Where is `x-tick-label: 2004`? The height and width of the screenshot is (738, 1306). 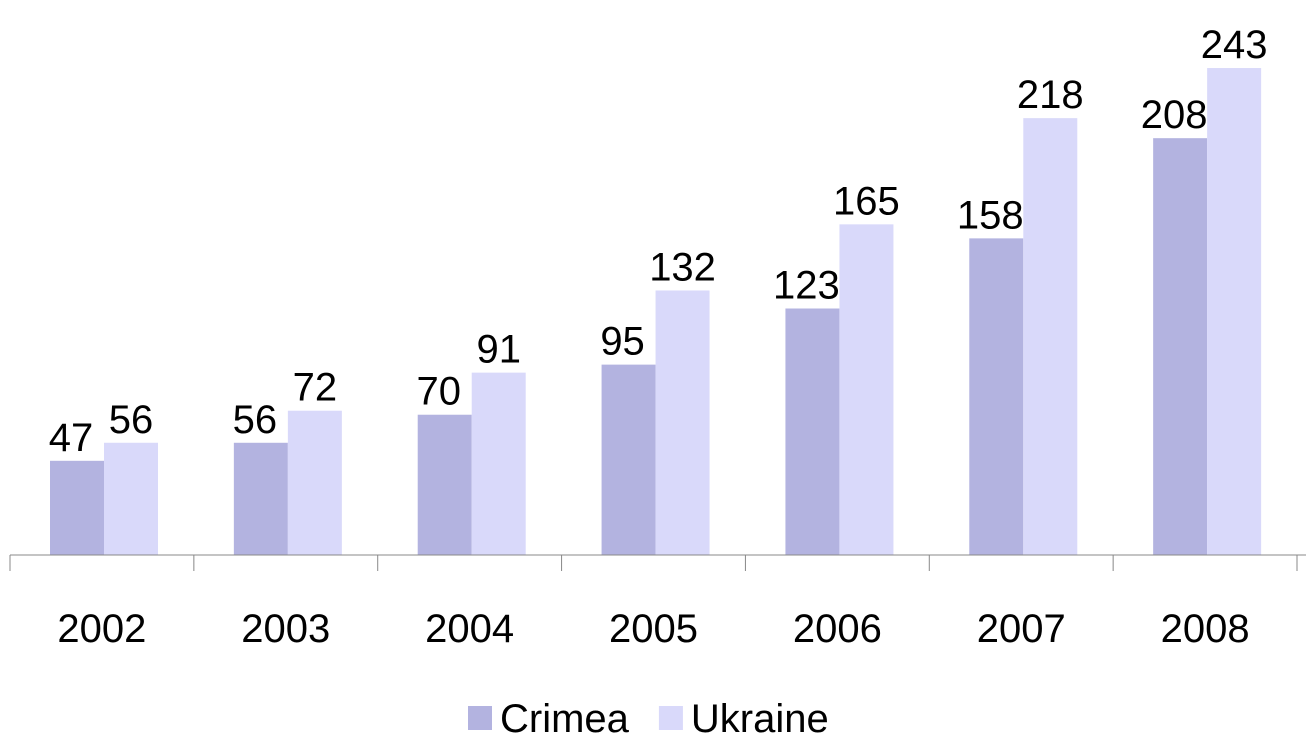
x-tick-label: 2004 is located at coordinates (469, 629).